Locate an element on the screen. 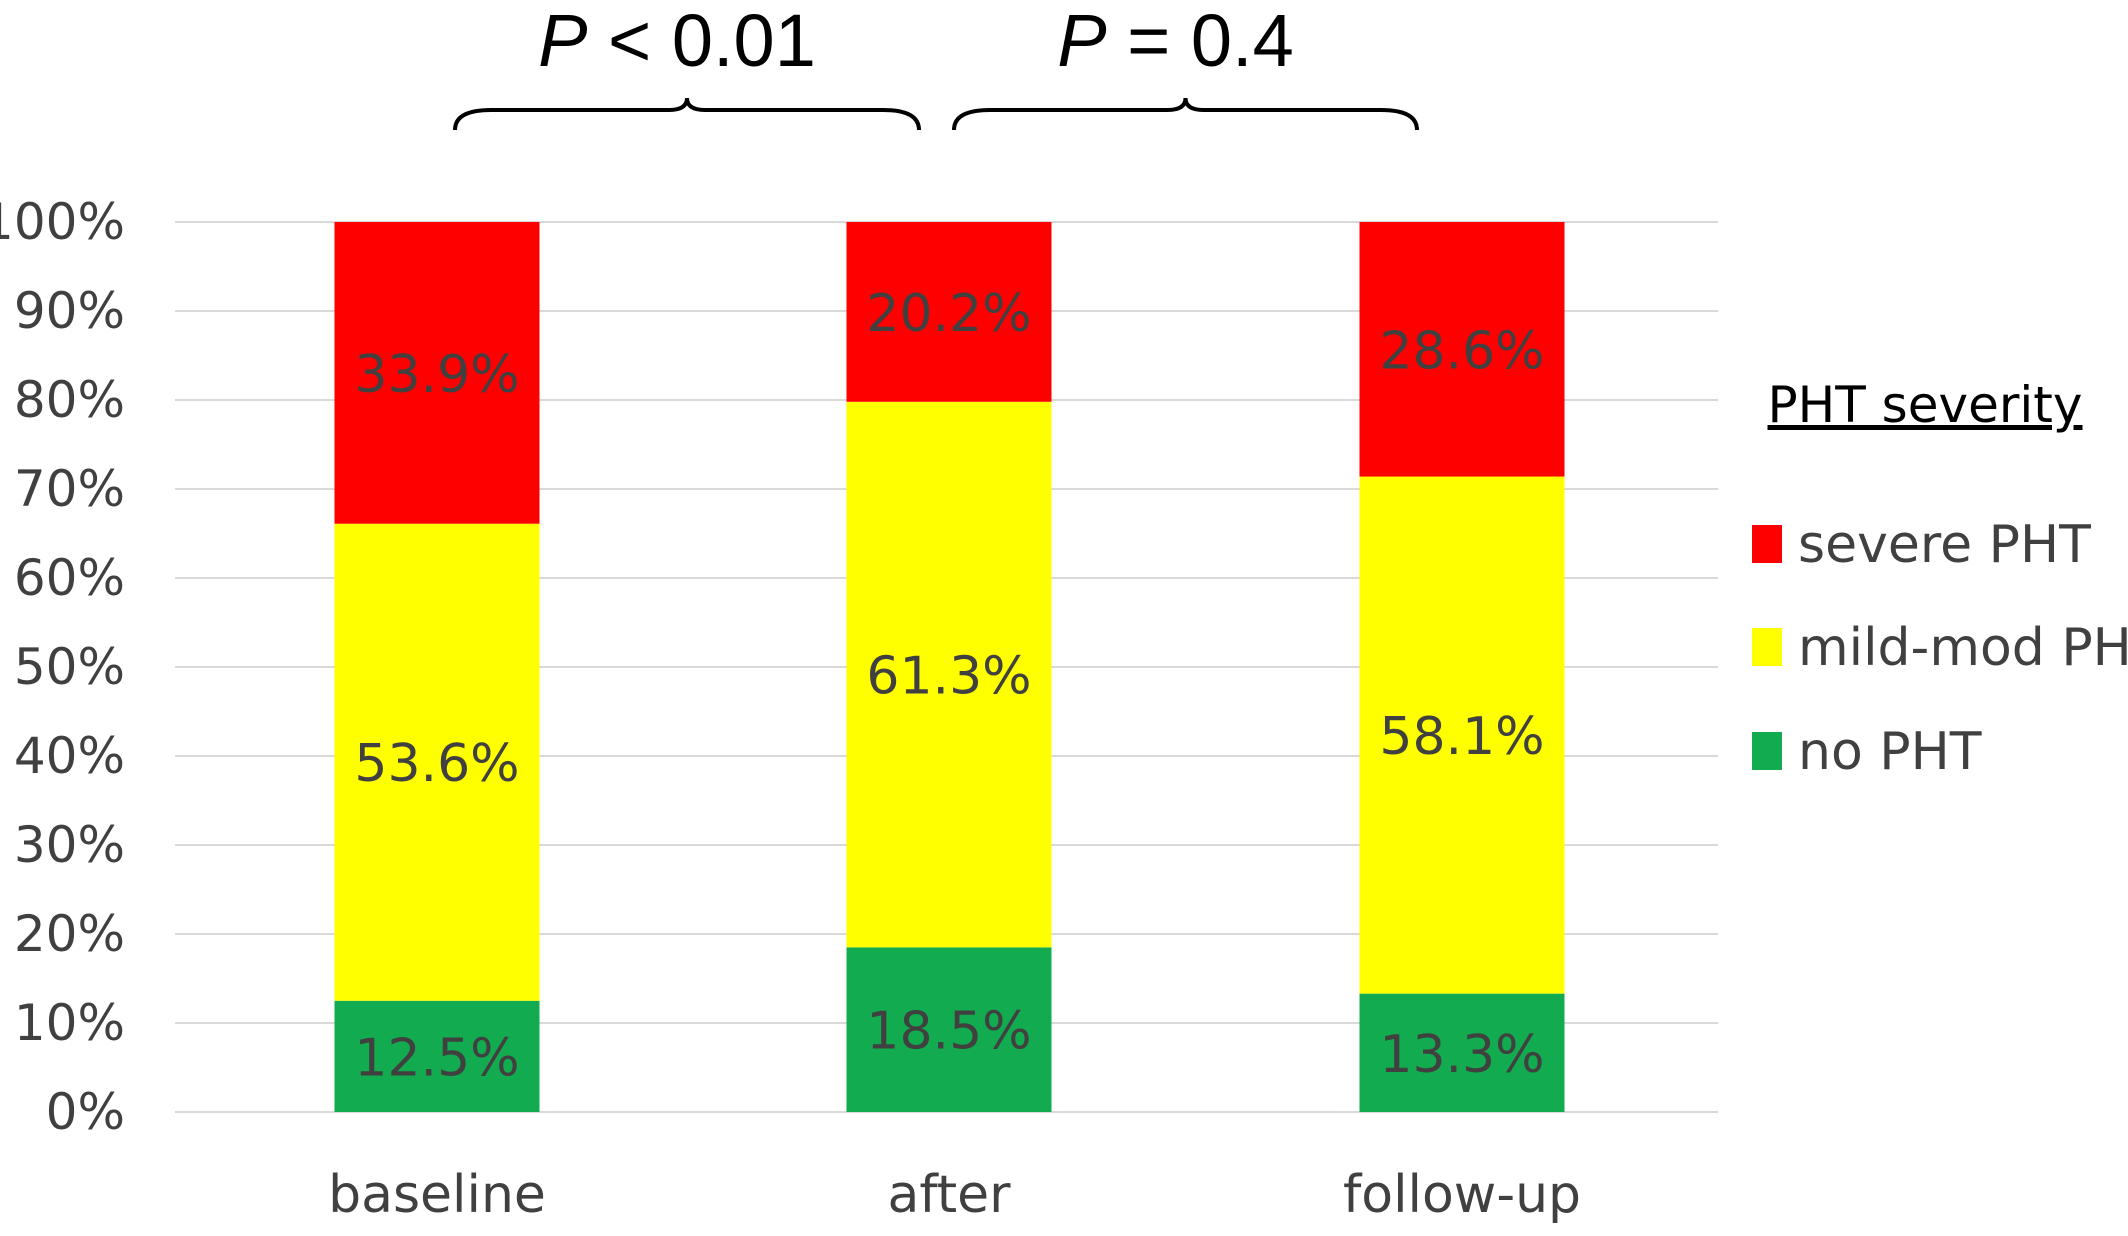 The height and width of the screenshot is (1236, 2128). y-axis: 0% 10% 20% 30% 40% 50% 60% 70% 80% 90% 100% is located at coordinates (62, 667).